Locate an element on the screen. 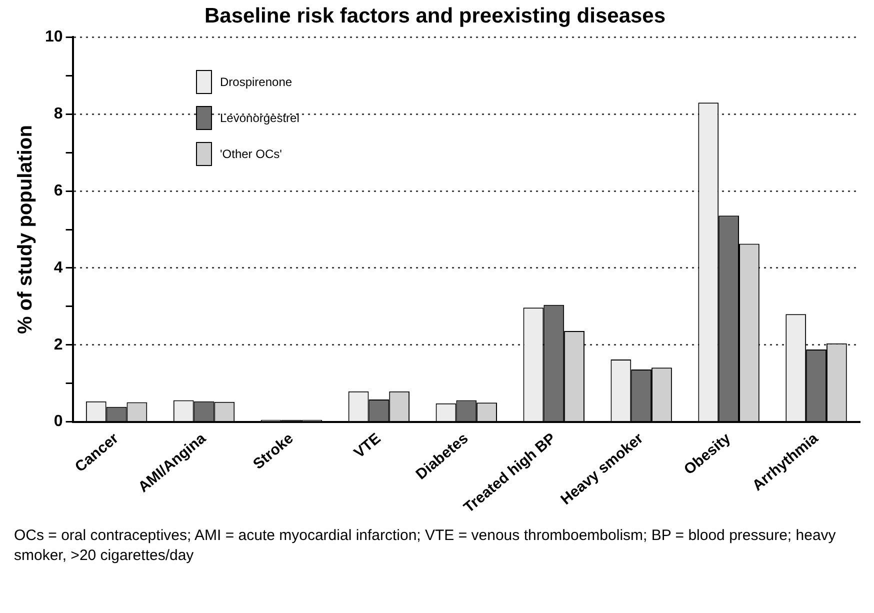 The image size is (874, 613). text: OCs = oral contraceptives; AMI = acute myocardial infarction; VTE = venous thromboembolism; BP = blood pressure; heavy smoker, >20 cigarettes/day is located at coordinates (425, 546).